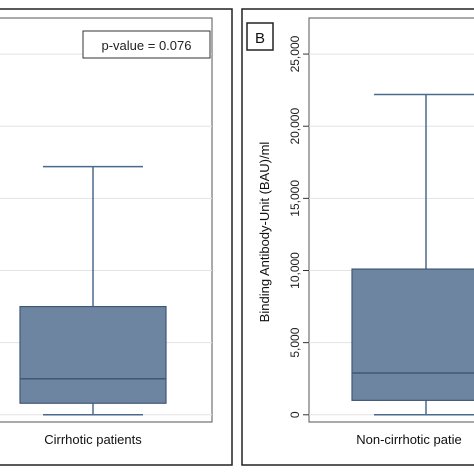 This screenshot has width=474, height=474. I want to click on panel-b-label: B, so click(260, 38).